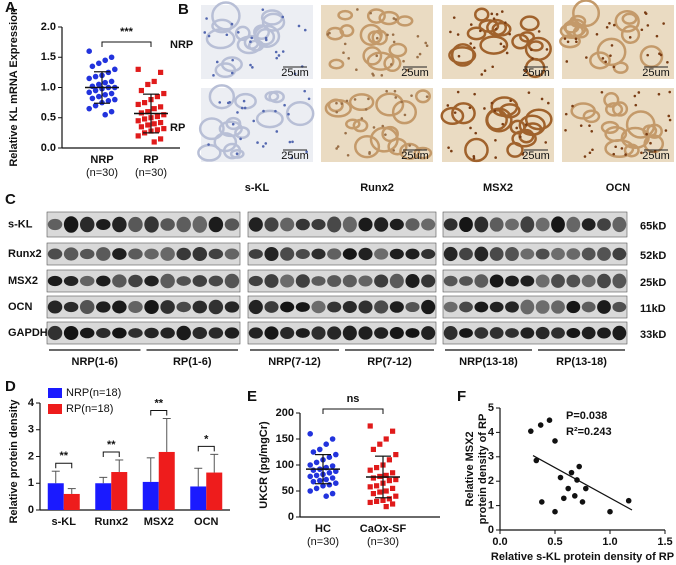 This screenshot has width=676, height=565. What do you see at coordinates (48, 27) in the screenshot?
I see `y-tick-label: 2.0` at bounding box center [48, 27].